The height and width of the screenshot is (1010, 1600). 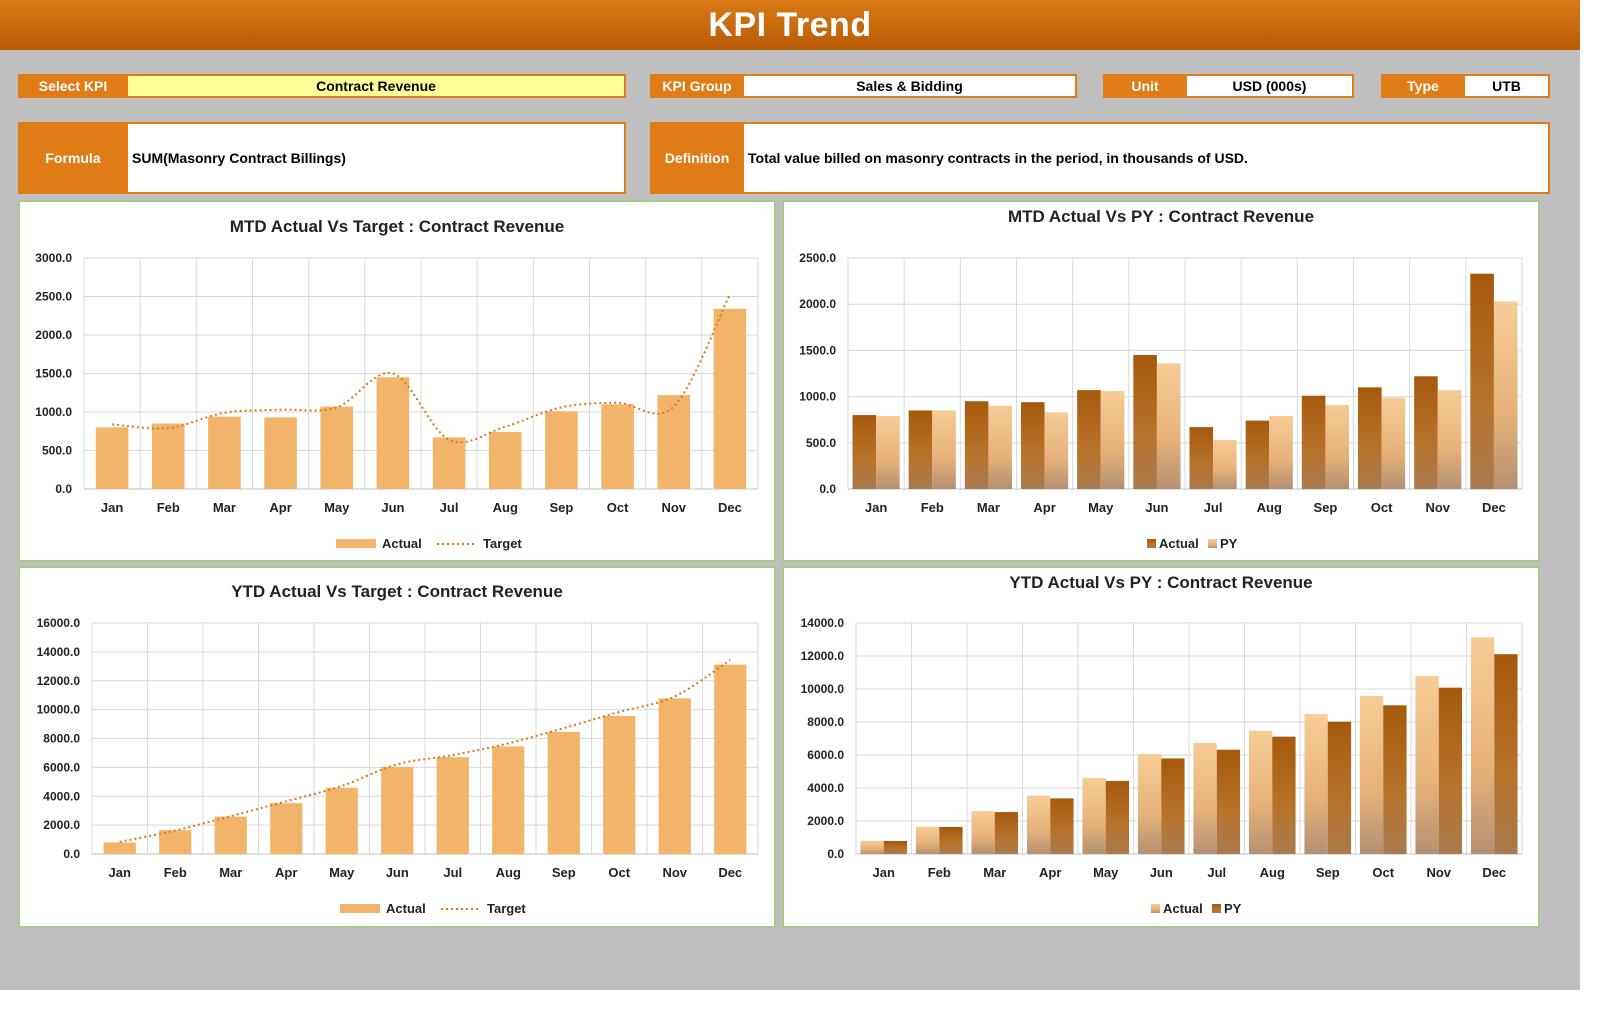 I want to click on kpi-group-label: KPI Group, so click(x=697, y=86).